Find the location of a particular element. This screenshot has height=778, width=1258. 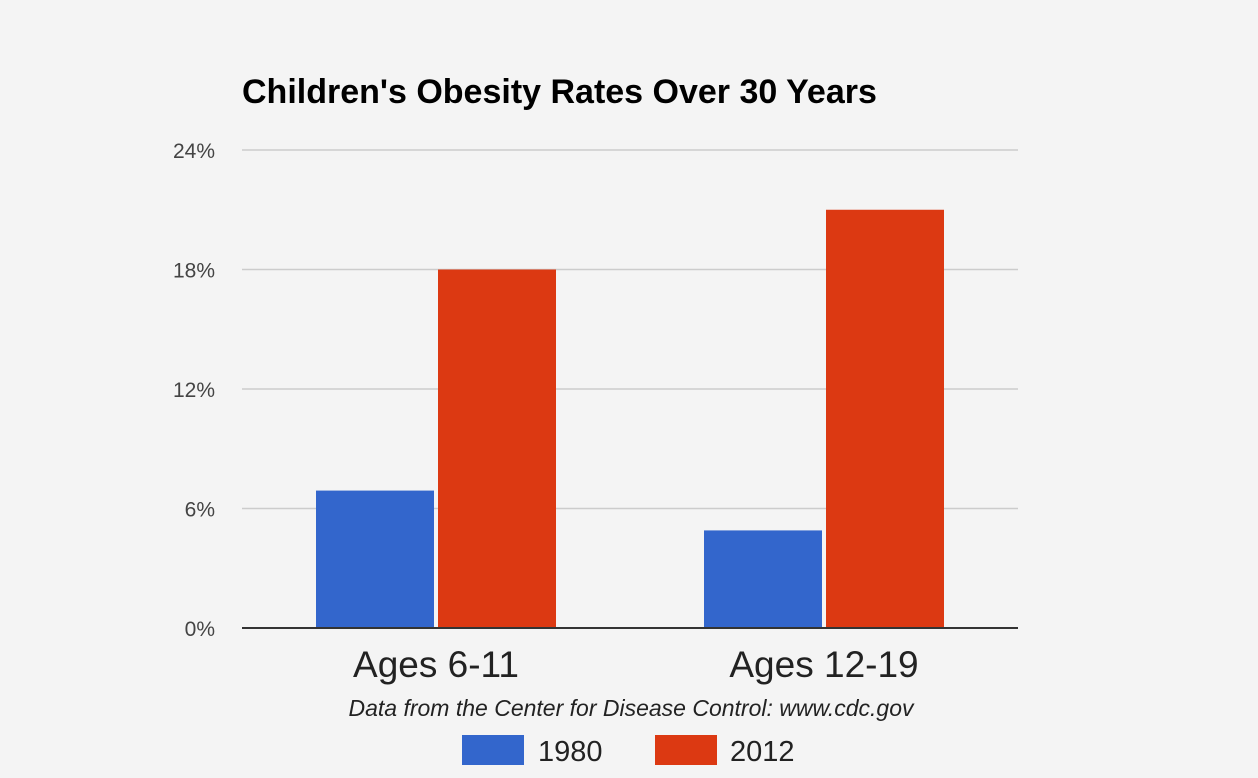

legend-label-1980: 1980 is located at coordinates (570, 752).